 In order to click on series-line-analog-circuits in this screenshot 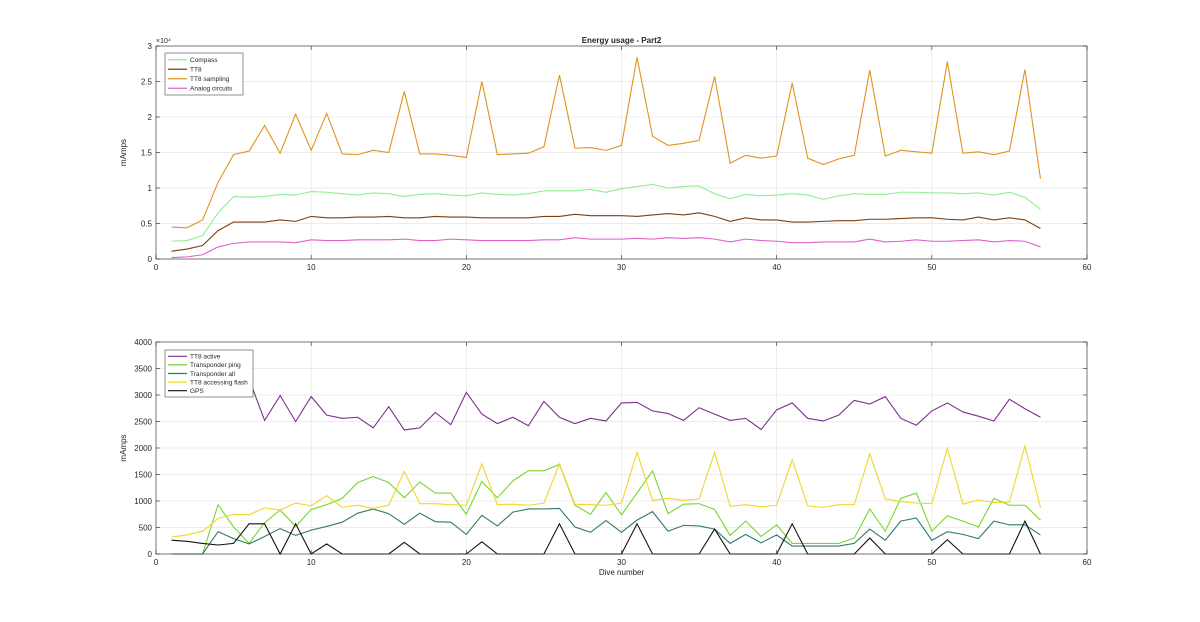, I will do `click(606, 248)`.